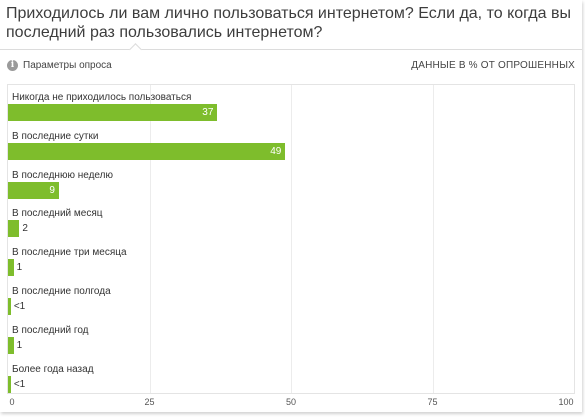 Image resolution: width=585 pixels, height=417 pixels. I want to click on x-tick-label: 0, so click(12, 402).